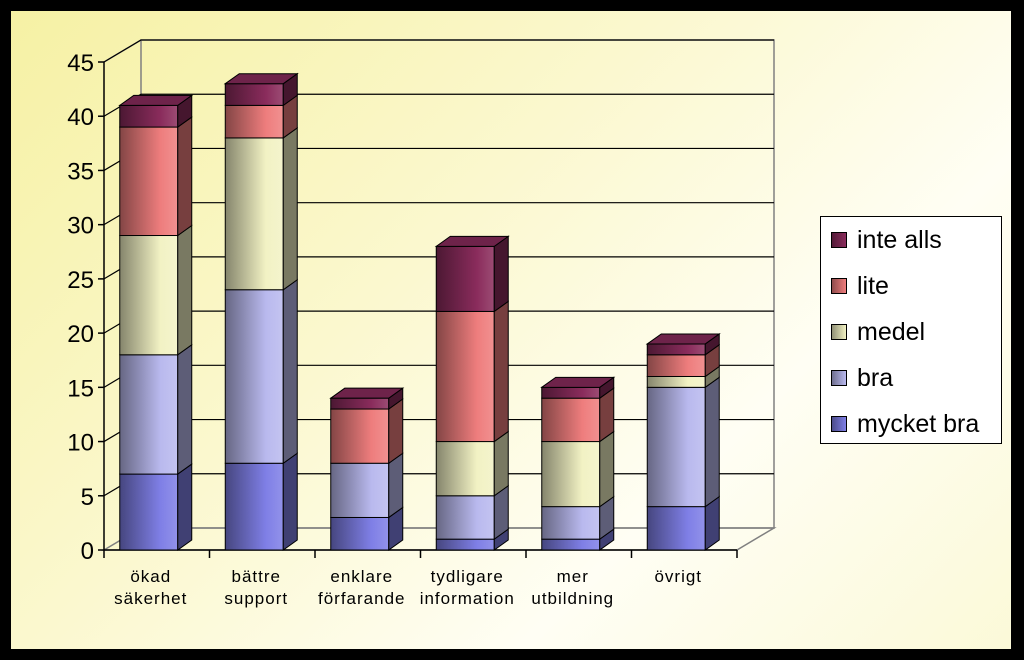 The height and width of the screenshot is (660, 1024). What do you see at coordinates (80, 334) in the screenshot?
I see `y-tick-label: 20` at bounding box center [80, 334].